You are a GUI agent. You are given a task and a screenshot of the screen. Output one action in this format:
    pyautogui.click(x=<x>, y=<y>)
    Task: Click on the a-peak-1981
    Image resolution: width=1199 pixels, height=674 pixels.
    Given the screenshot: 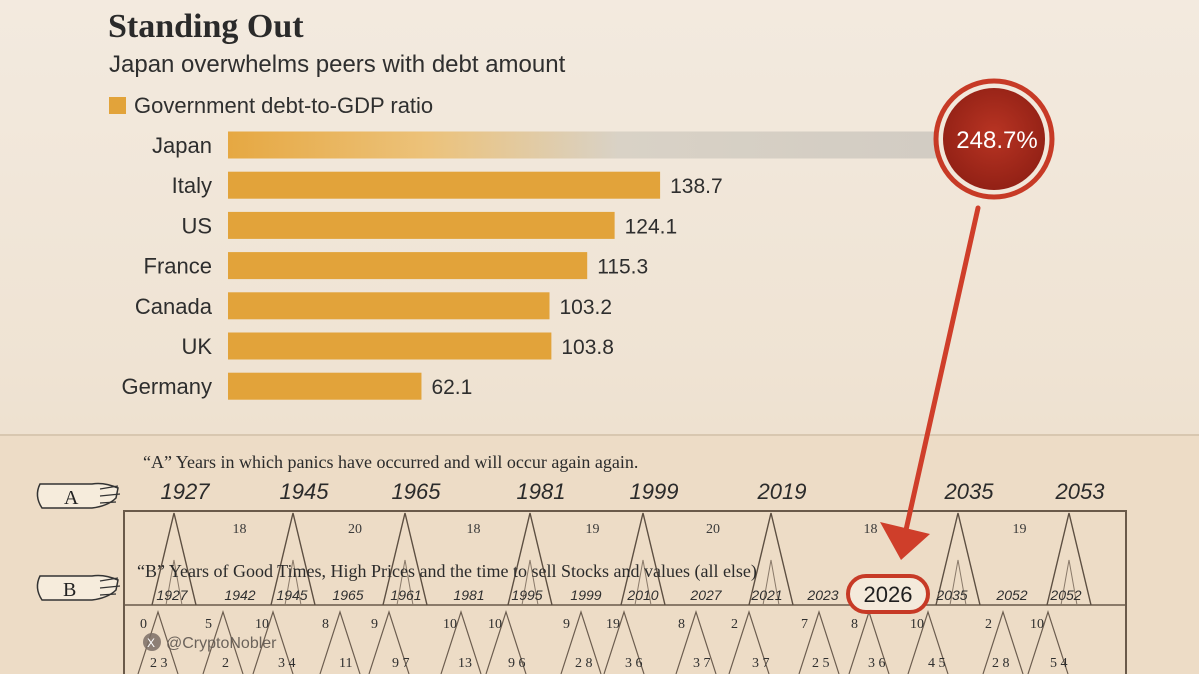 What is the action you would take?
    pyautogui.click(x=530, y=559)
    